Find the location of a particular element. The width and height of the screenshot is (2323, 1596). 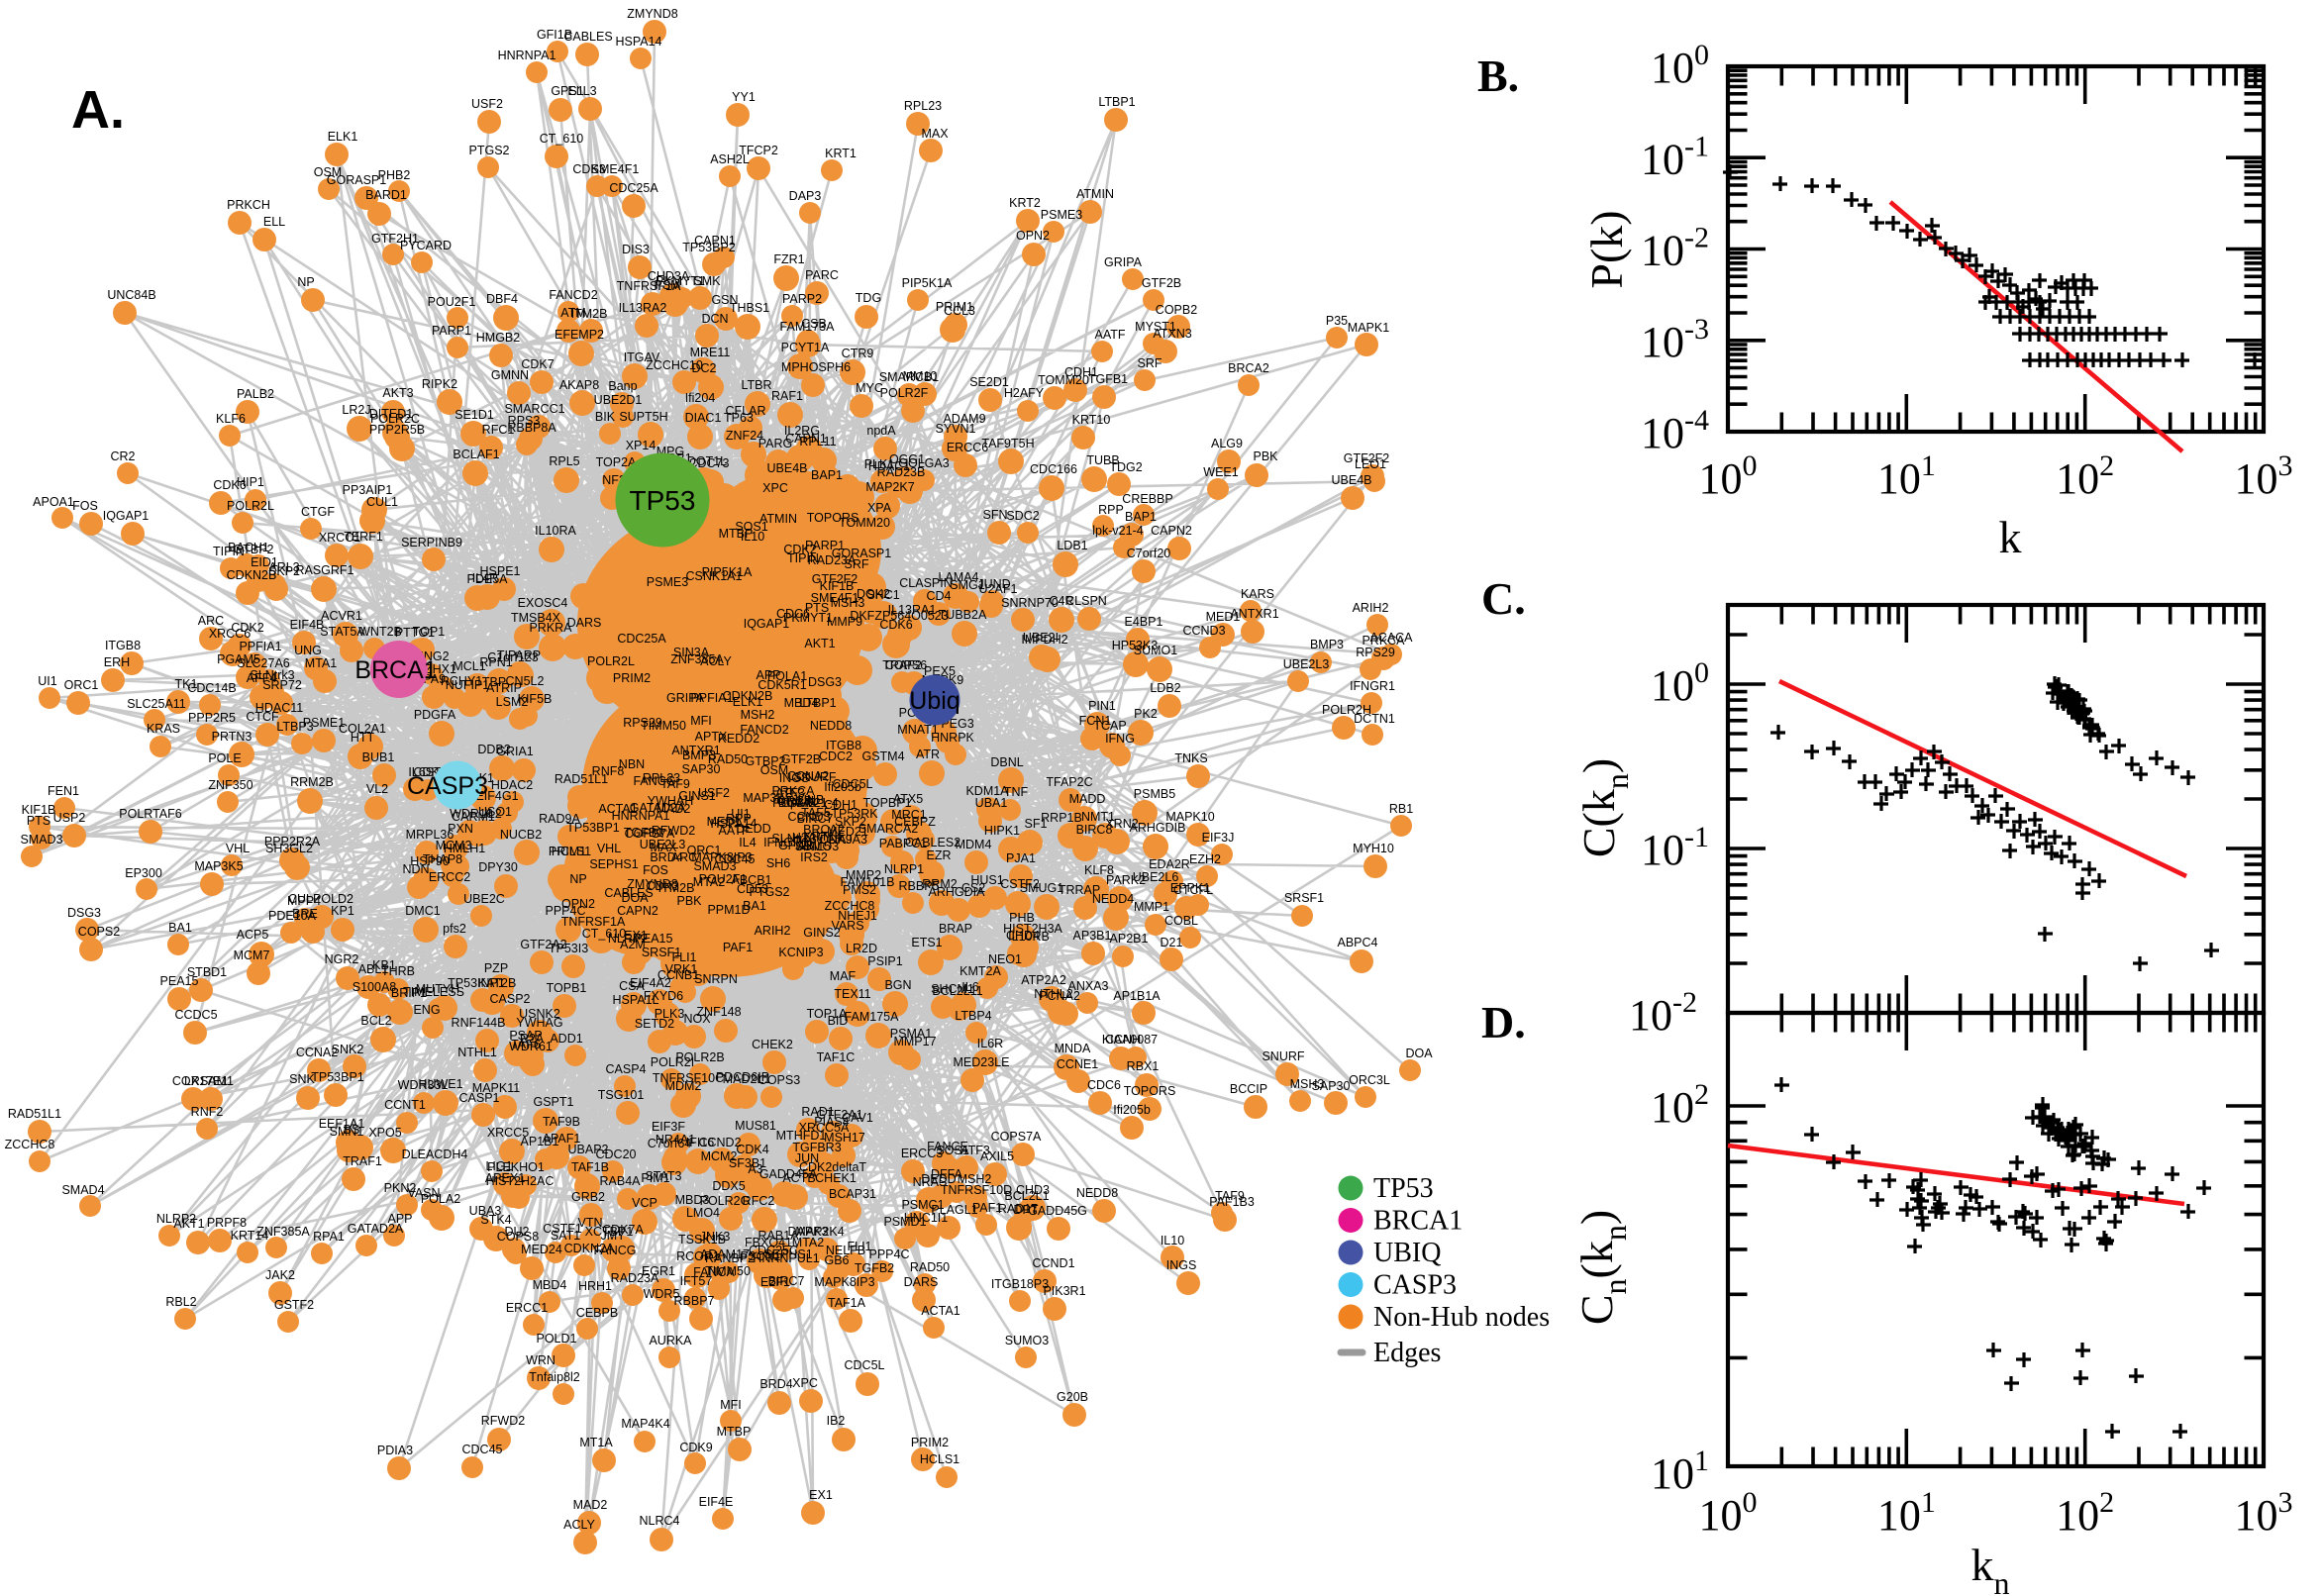

svg-text: PRIM2 is located at coordinates (632, 678).